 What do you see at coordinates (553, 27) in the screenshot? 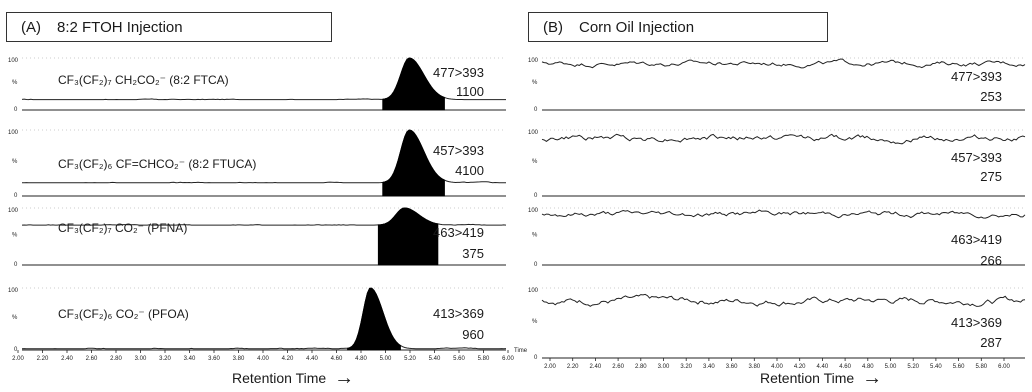
I see `panel-b-letter: (B)` at bounding box center [553, 27].